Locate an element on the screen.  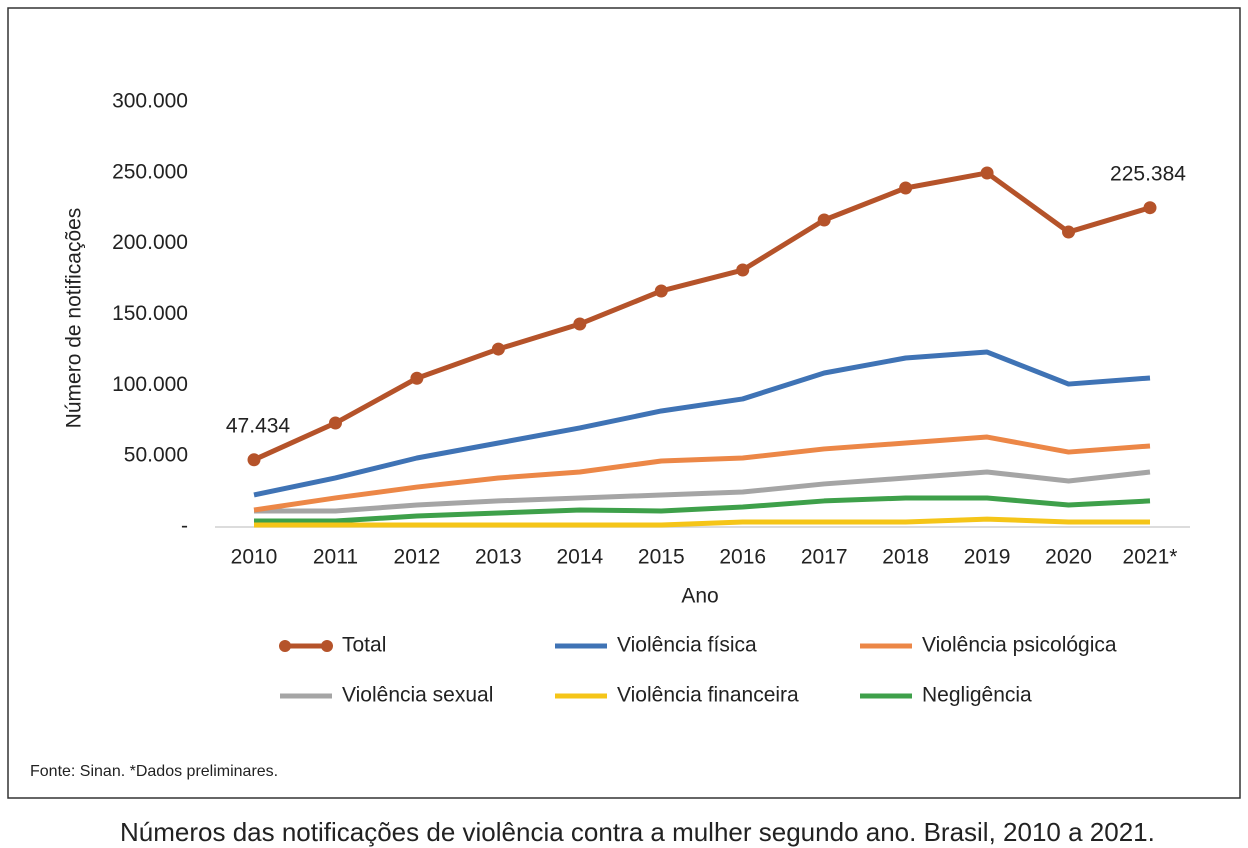
x-tick-label: 2014 is located at coordinates (579, 557).